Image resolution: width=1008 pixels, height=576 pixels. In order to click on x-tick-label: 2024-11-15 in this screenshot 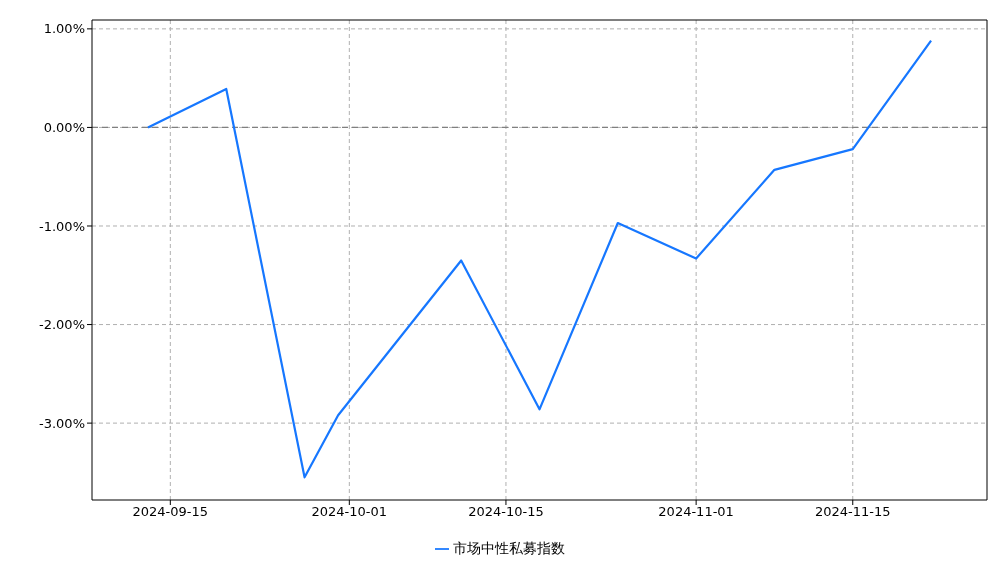, I will do `click(852, 512)`.